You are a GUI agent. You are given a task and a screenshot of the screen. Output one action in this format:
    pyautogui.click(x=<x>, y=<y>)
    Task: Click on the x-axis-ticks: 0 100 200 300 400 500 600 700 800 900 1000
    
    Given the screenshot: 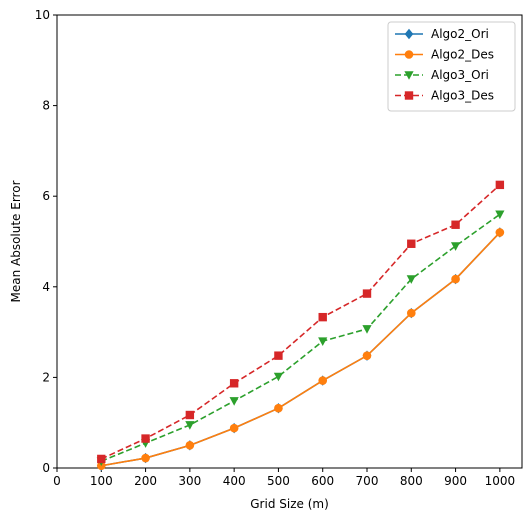 What is the action you would take?
    pyautogui.click(x=284, y=478)
    